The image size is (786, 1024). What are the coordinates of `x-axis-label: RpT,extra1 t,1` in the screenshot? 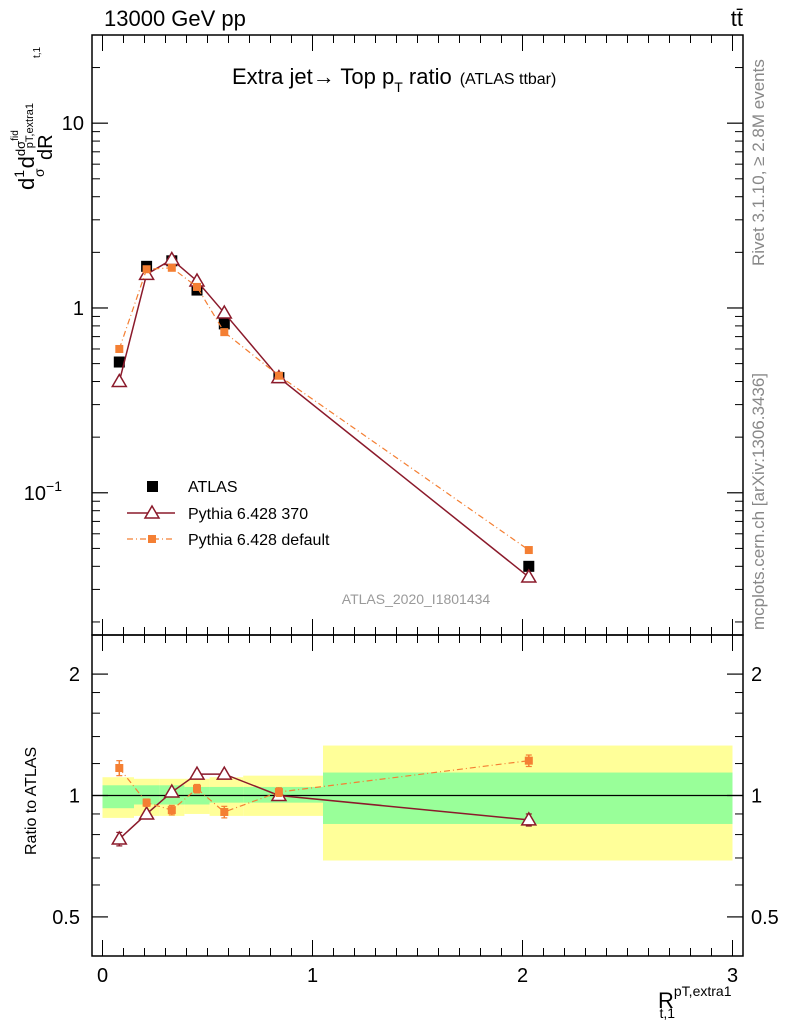 It's located at (695, 1002).